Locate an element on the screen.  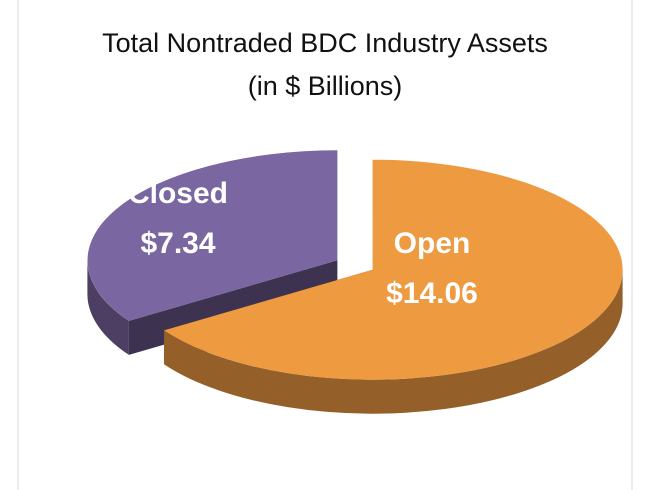
chart-title: Total Nontraded BDC Industry Assets is located at coordinates (325, 43).